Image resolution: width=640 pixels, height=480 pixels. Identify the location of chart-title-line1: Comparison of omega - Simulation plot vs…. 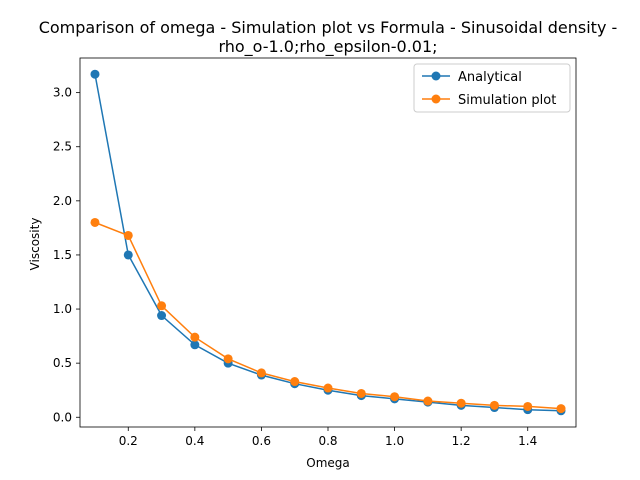
(328, 27).